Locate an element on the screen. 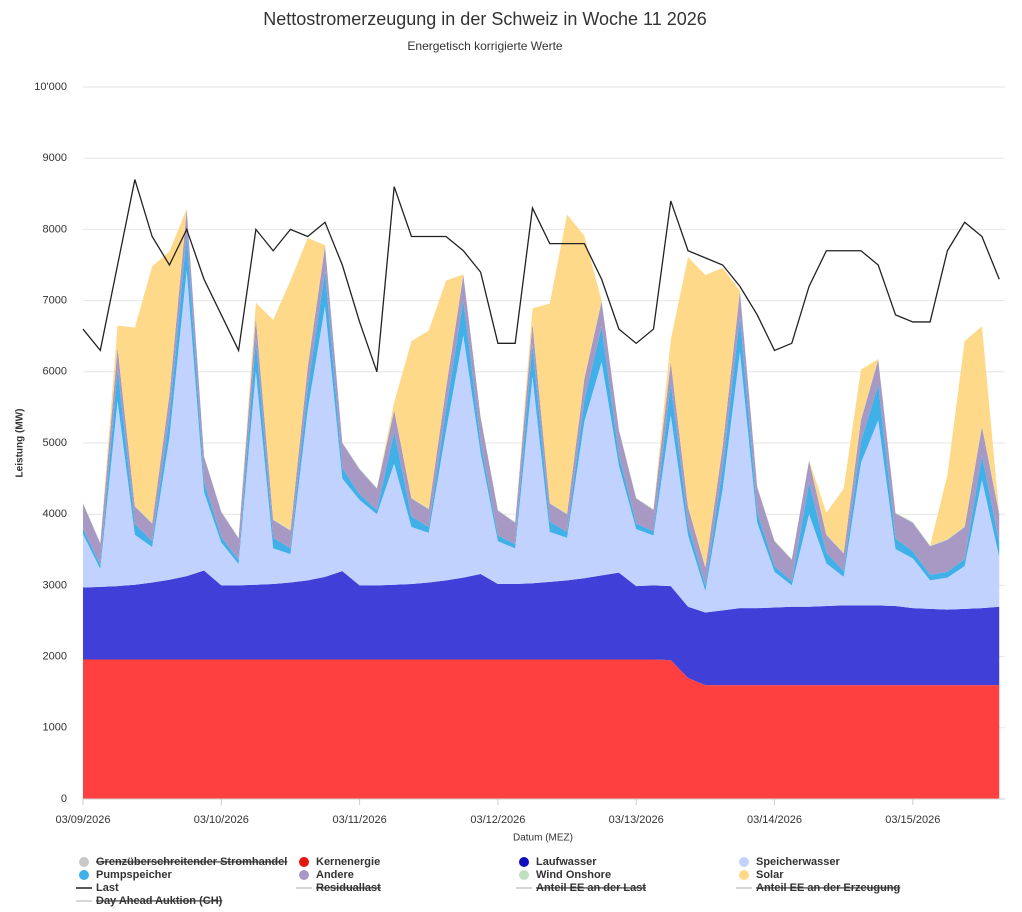 The image size is (1022, 912). x-tick-label: 03/15/2026 is located at coordinates (912, 820).